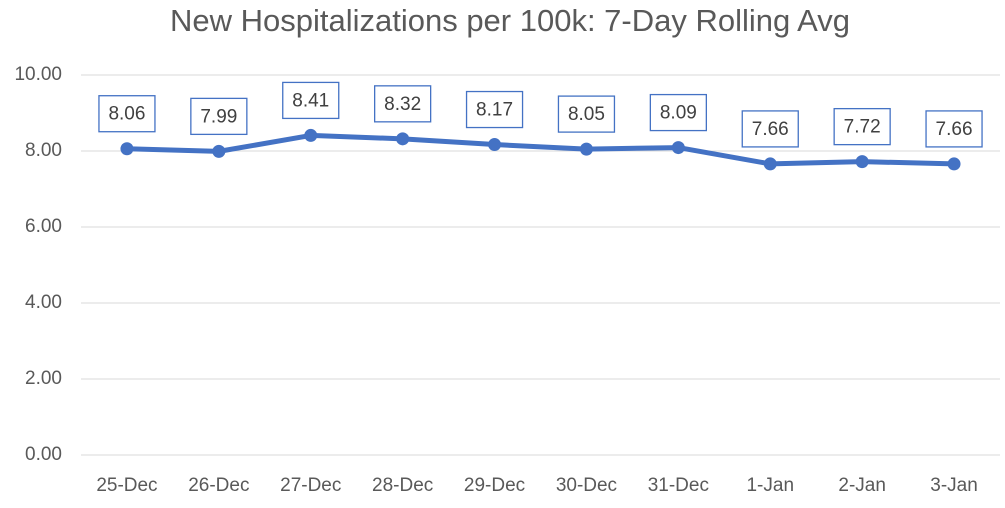  Describe the element at coordinates (494, 485) in the screenshot. I see `x-tick-label: 29-Dec` at that location.